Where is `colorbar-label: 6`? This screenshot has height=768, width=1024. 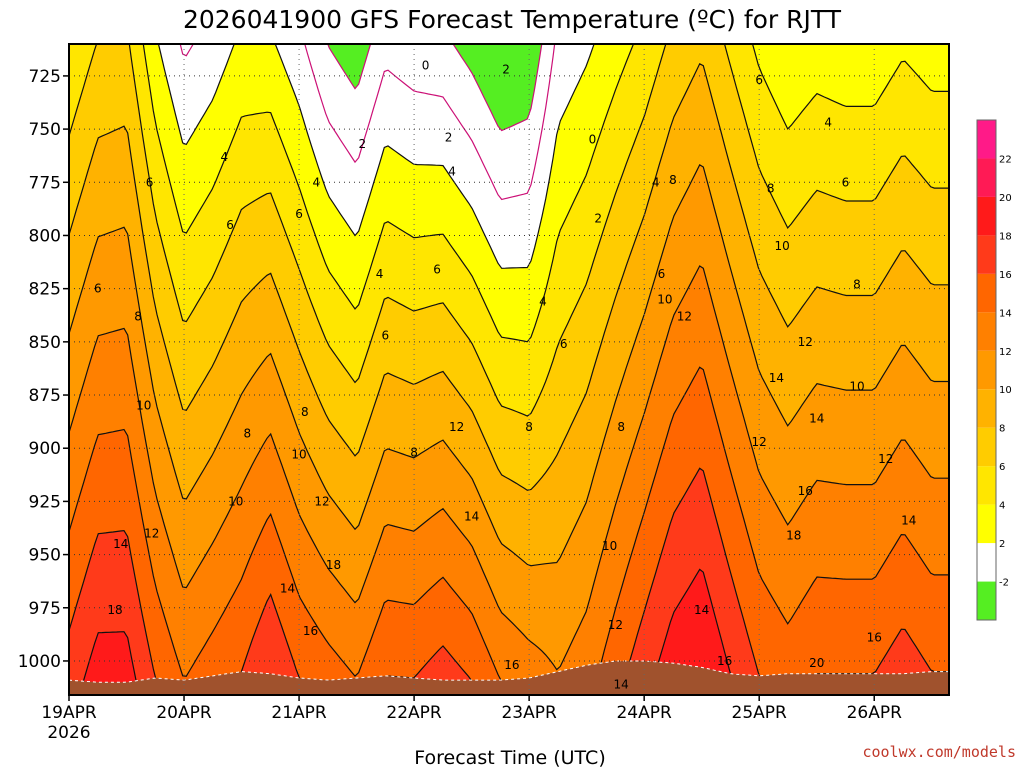 colorbar-label: 6 is located at coordinates (1002, 467).